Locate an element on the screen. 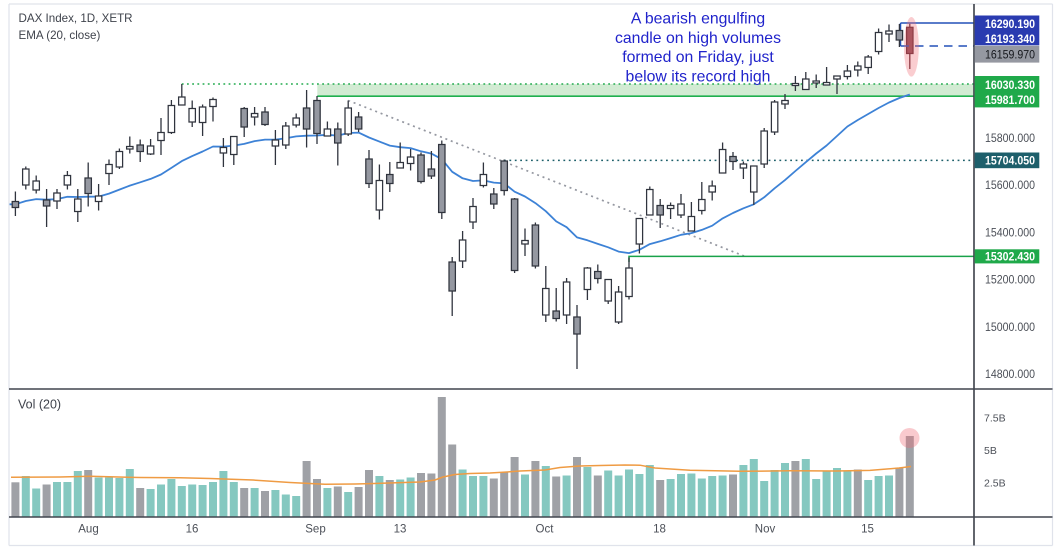  svg-text: candle on high volumes is located at coordinates (698, 38).